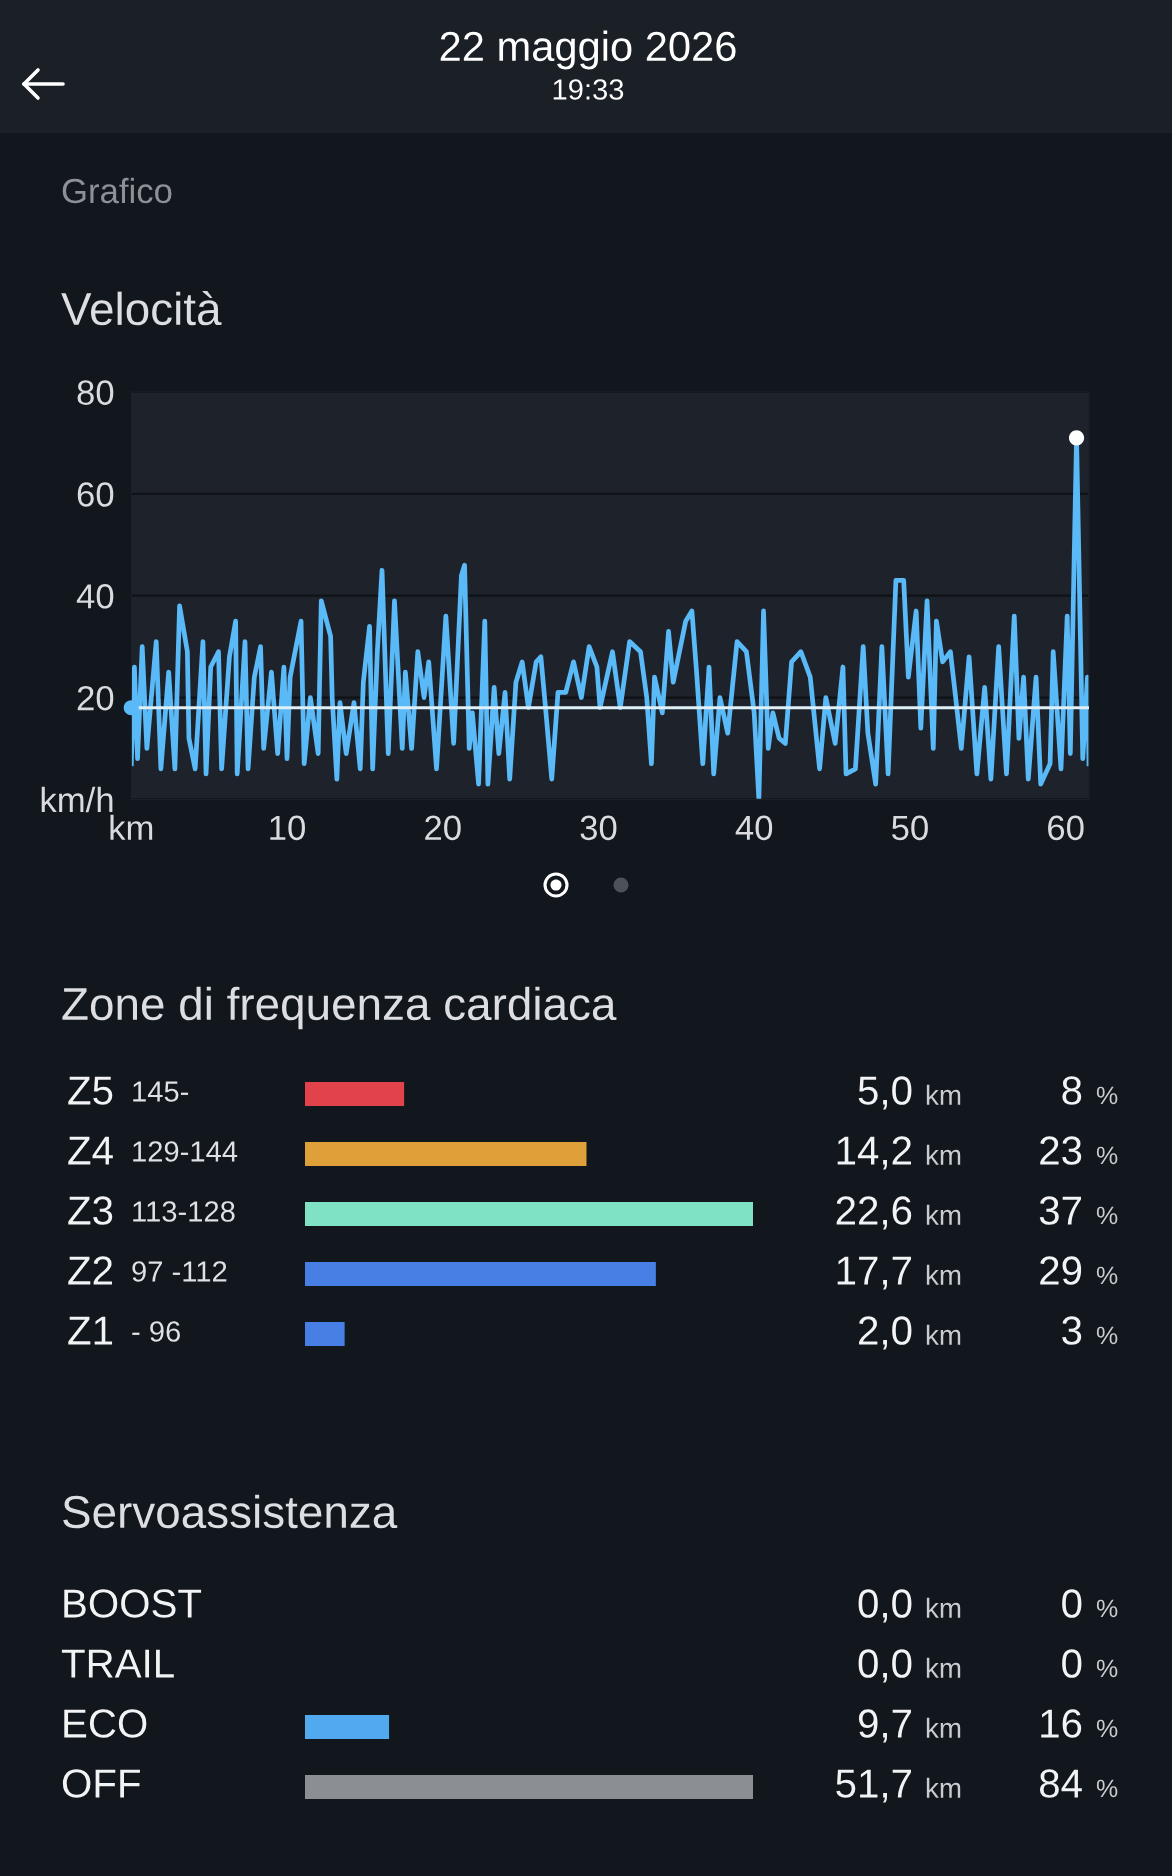 This screenshot has height=1876, width=1172. What do you see at coordinates (443, 828) in the screenshot?
I see `x-tick-label: 20` at bounding box center [443, 828].